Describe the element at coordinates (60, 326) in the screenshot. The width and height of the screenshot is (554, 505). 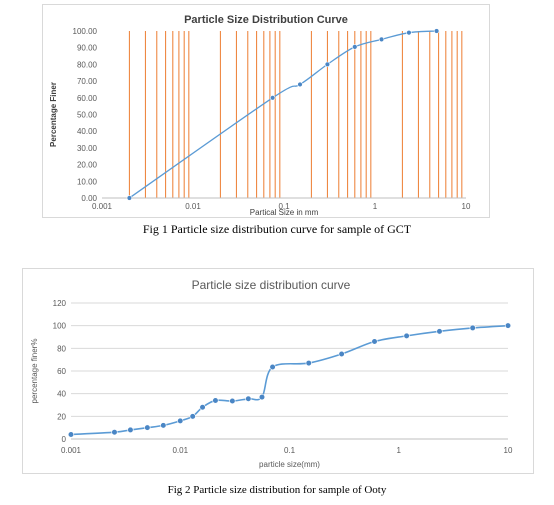
I see `y-tick-label: 100` at that location.